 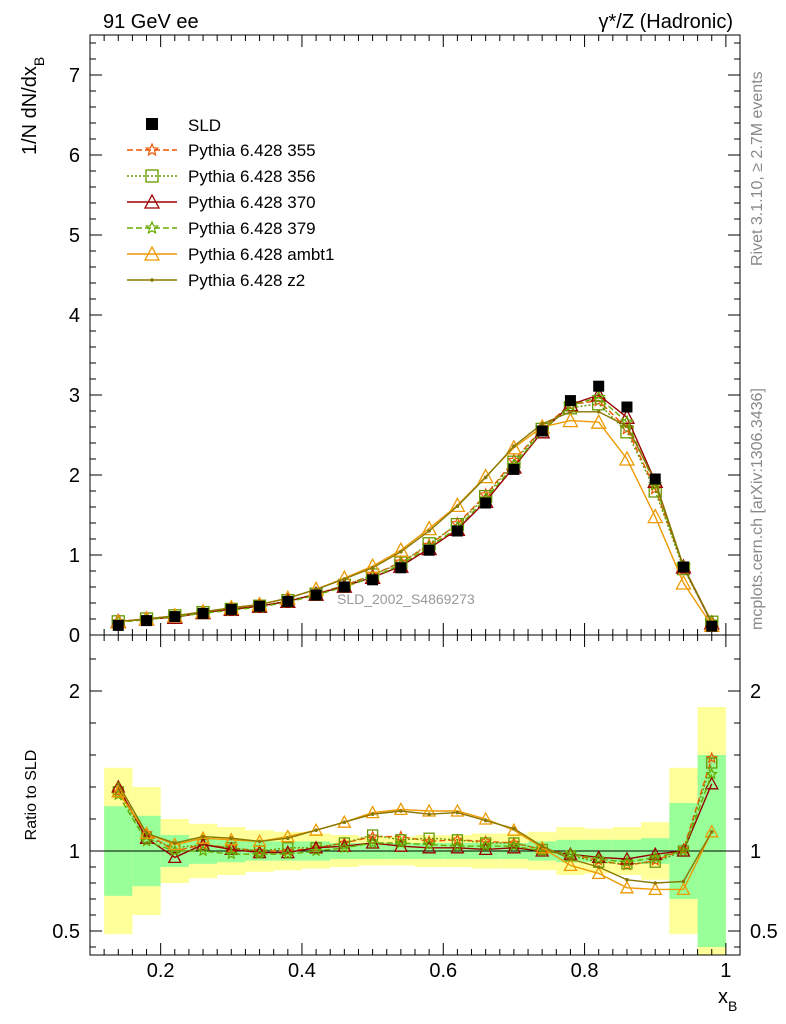 What do you see at coordinates (33, 106) in the screenshot?
I see `y-axis-label: 1/N dN/dxB` at bounding box center [33, 106].